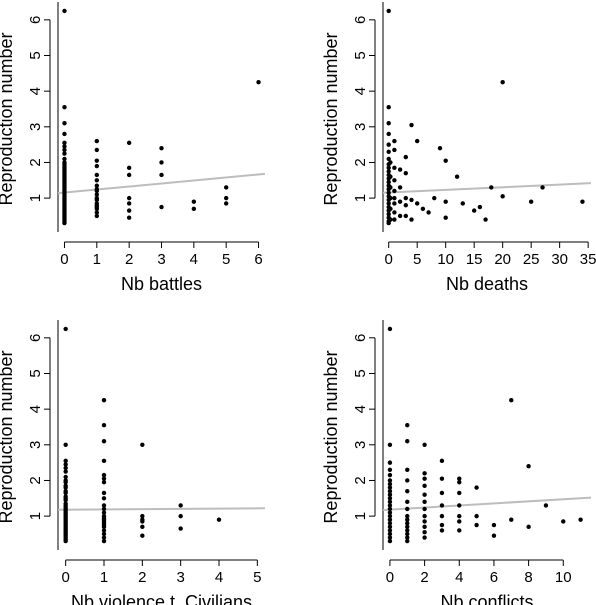 The height and width of the screenshot is (605, 596). Describe the element at coordinates (486, 598) in the screenshot. I see `x-axis-title: Nb conflicts` at that location.